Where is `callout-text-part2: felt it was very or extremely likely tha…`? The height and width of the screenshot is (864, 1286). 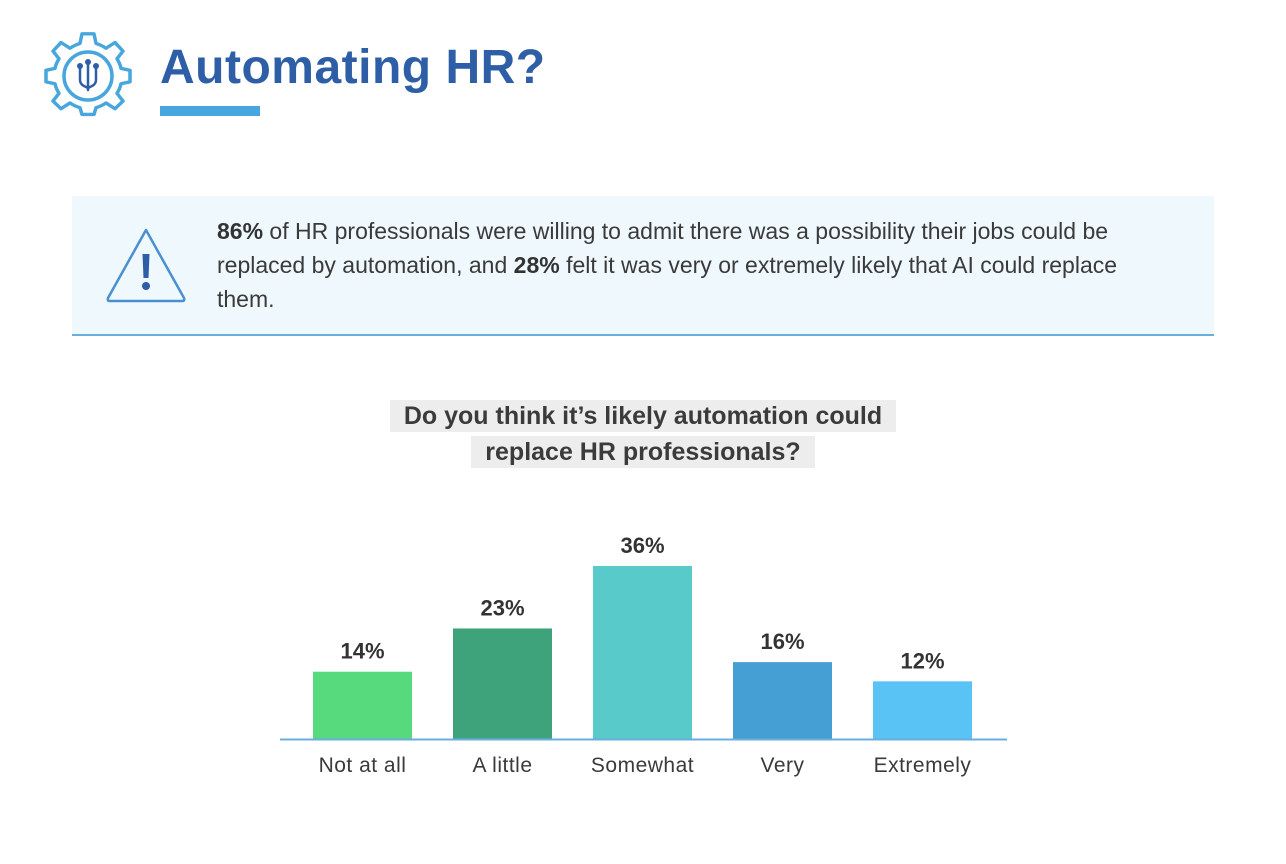 callout-text-part2: felt it was very or extremely likely tha… is located at coordinates (667, 282).